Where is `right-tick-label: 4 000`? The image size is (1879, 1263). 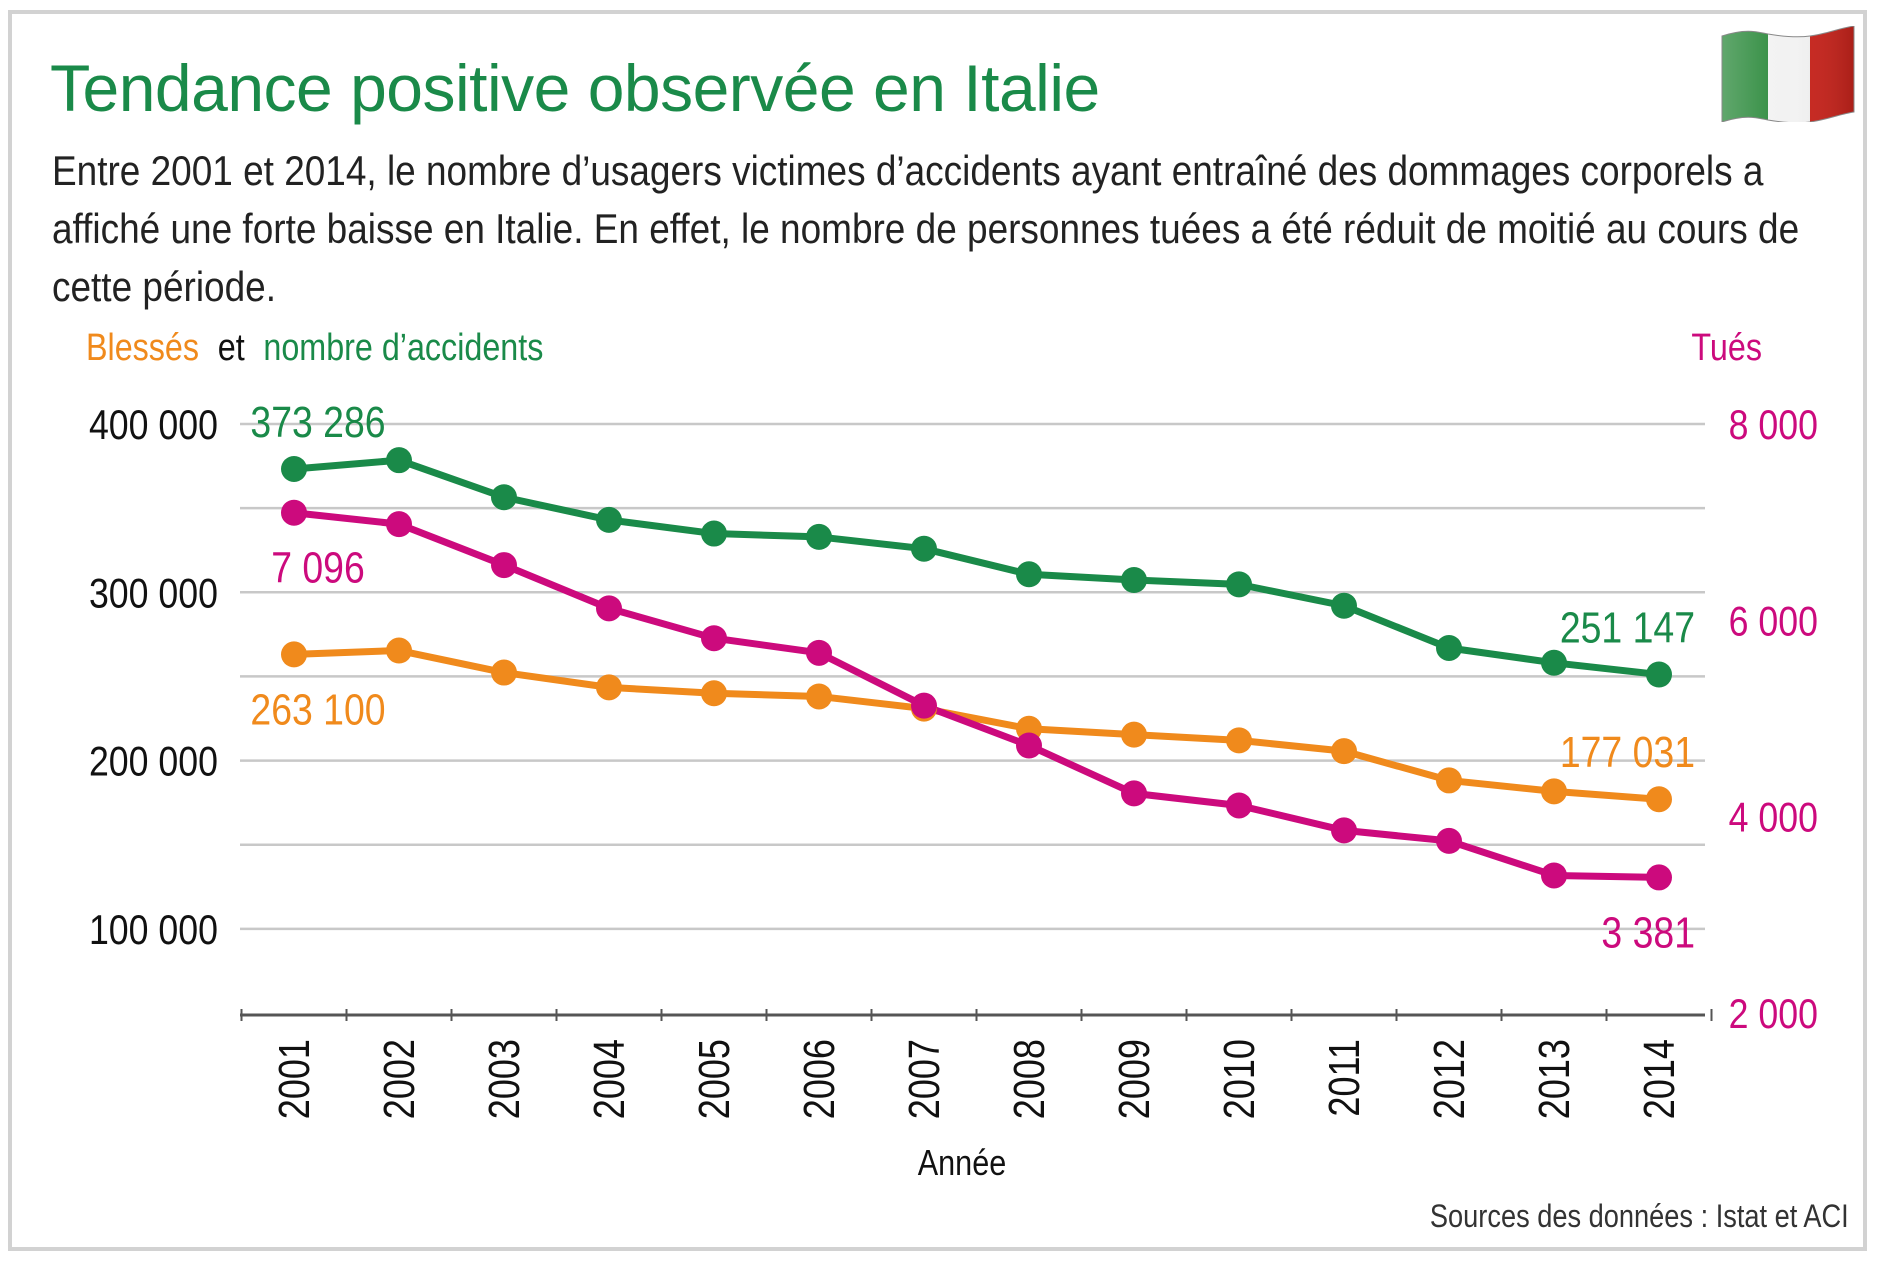
right-tick-label: 4 000 is located at coordinates (1773, 818).